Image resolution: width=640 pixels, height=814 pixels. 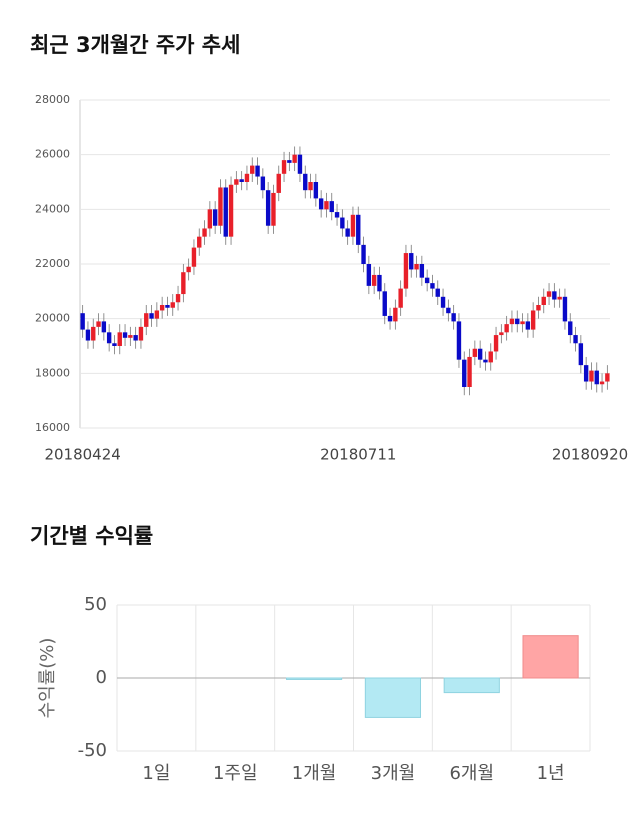 I want to click on y-axis-label: 수익률(%), so click(x=47, y=678).